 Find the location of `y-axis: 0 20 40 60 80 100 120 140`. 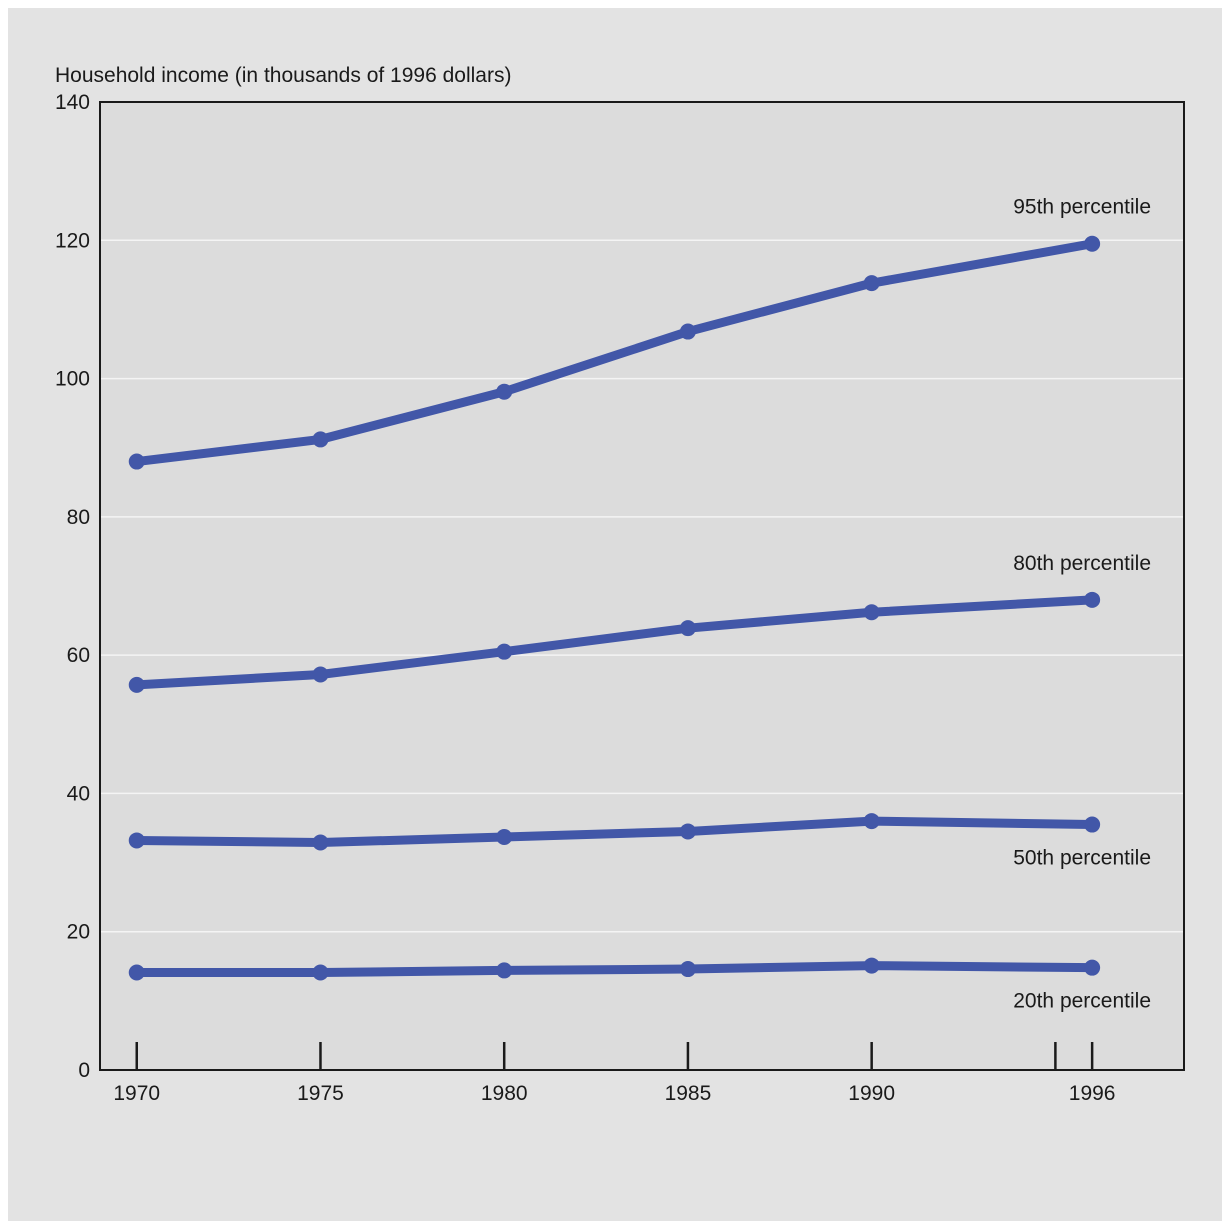

y-axis: 0 20 40 60 80 100 120 140 is located at coordinates (72, 586).